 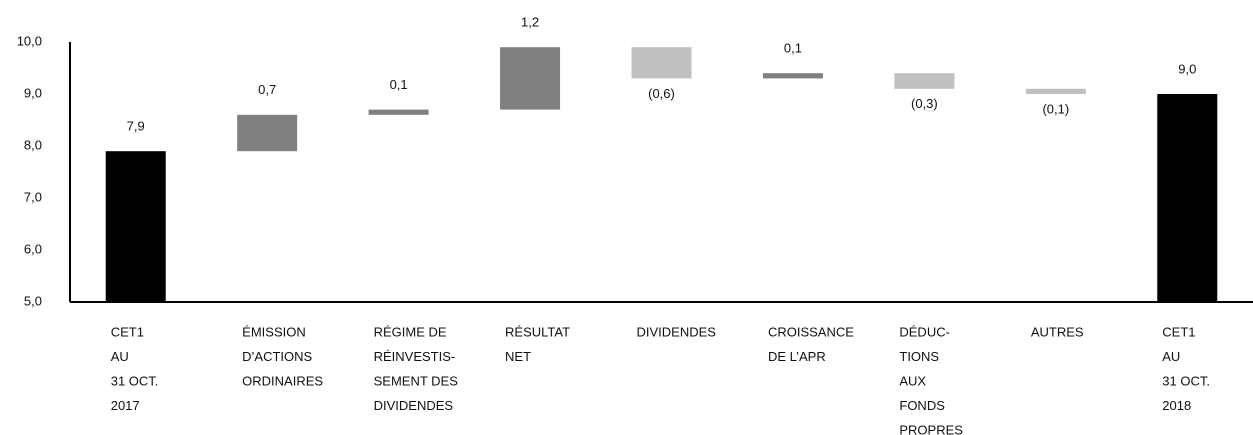 I want to click on y-tick-label: 5,0, so click(x=33, y=300).